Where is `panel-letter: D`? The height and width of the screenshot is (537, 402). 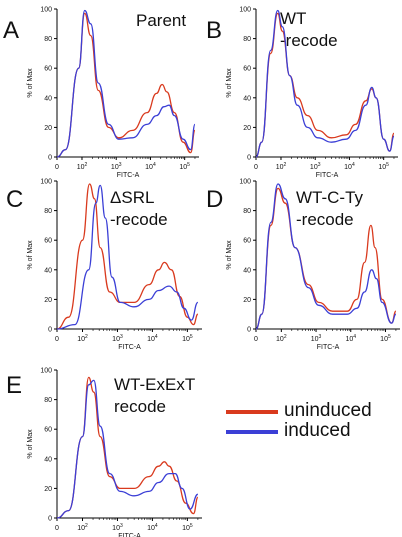
panel-letter: D is located at coordinates (214, 199).